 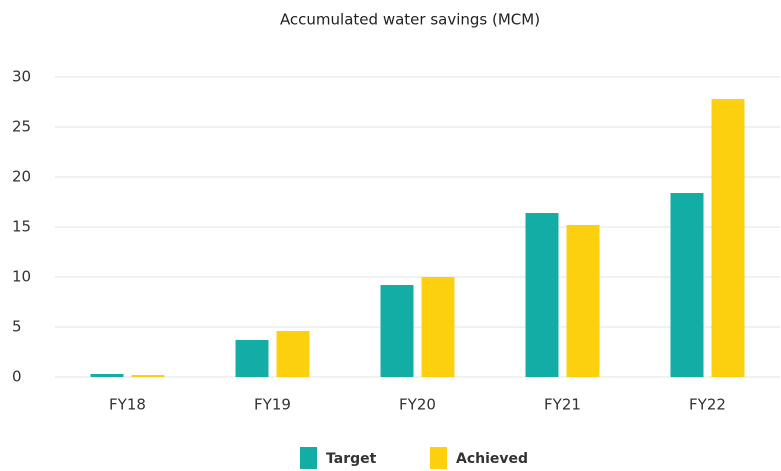 I want to click on x-tick-label: FY21, so click(x=562, y=405).